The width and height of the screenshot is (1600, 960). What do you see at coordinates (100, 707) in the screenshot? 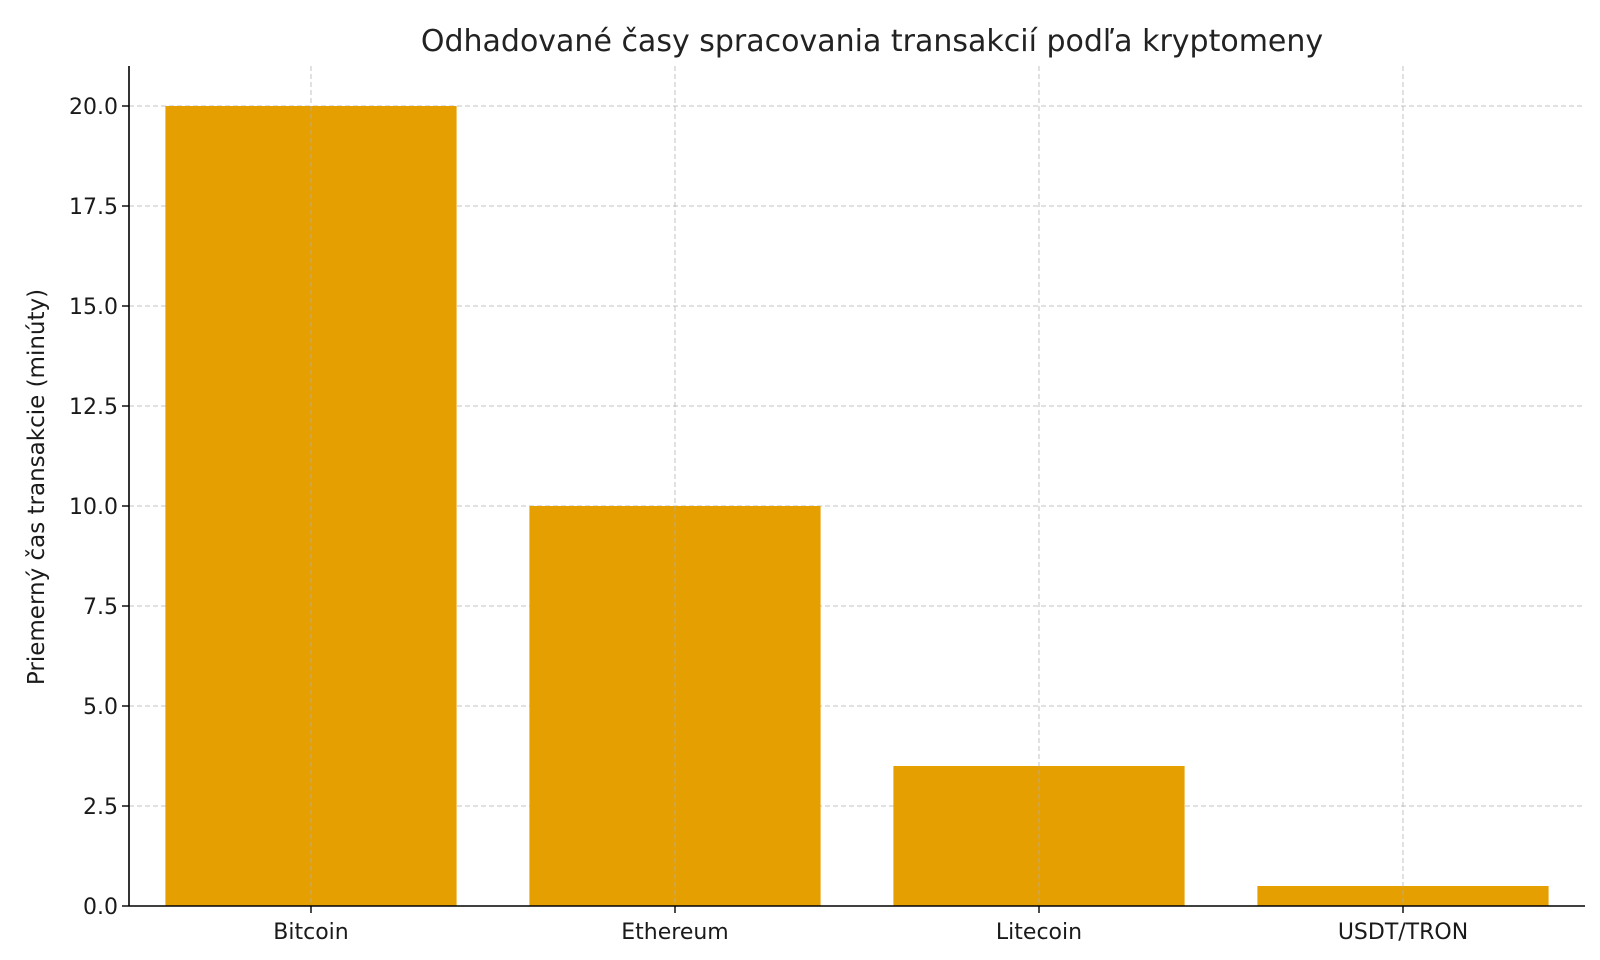
I see `y-tick-label: 5.0` at bounding box center [100, 707].